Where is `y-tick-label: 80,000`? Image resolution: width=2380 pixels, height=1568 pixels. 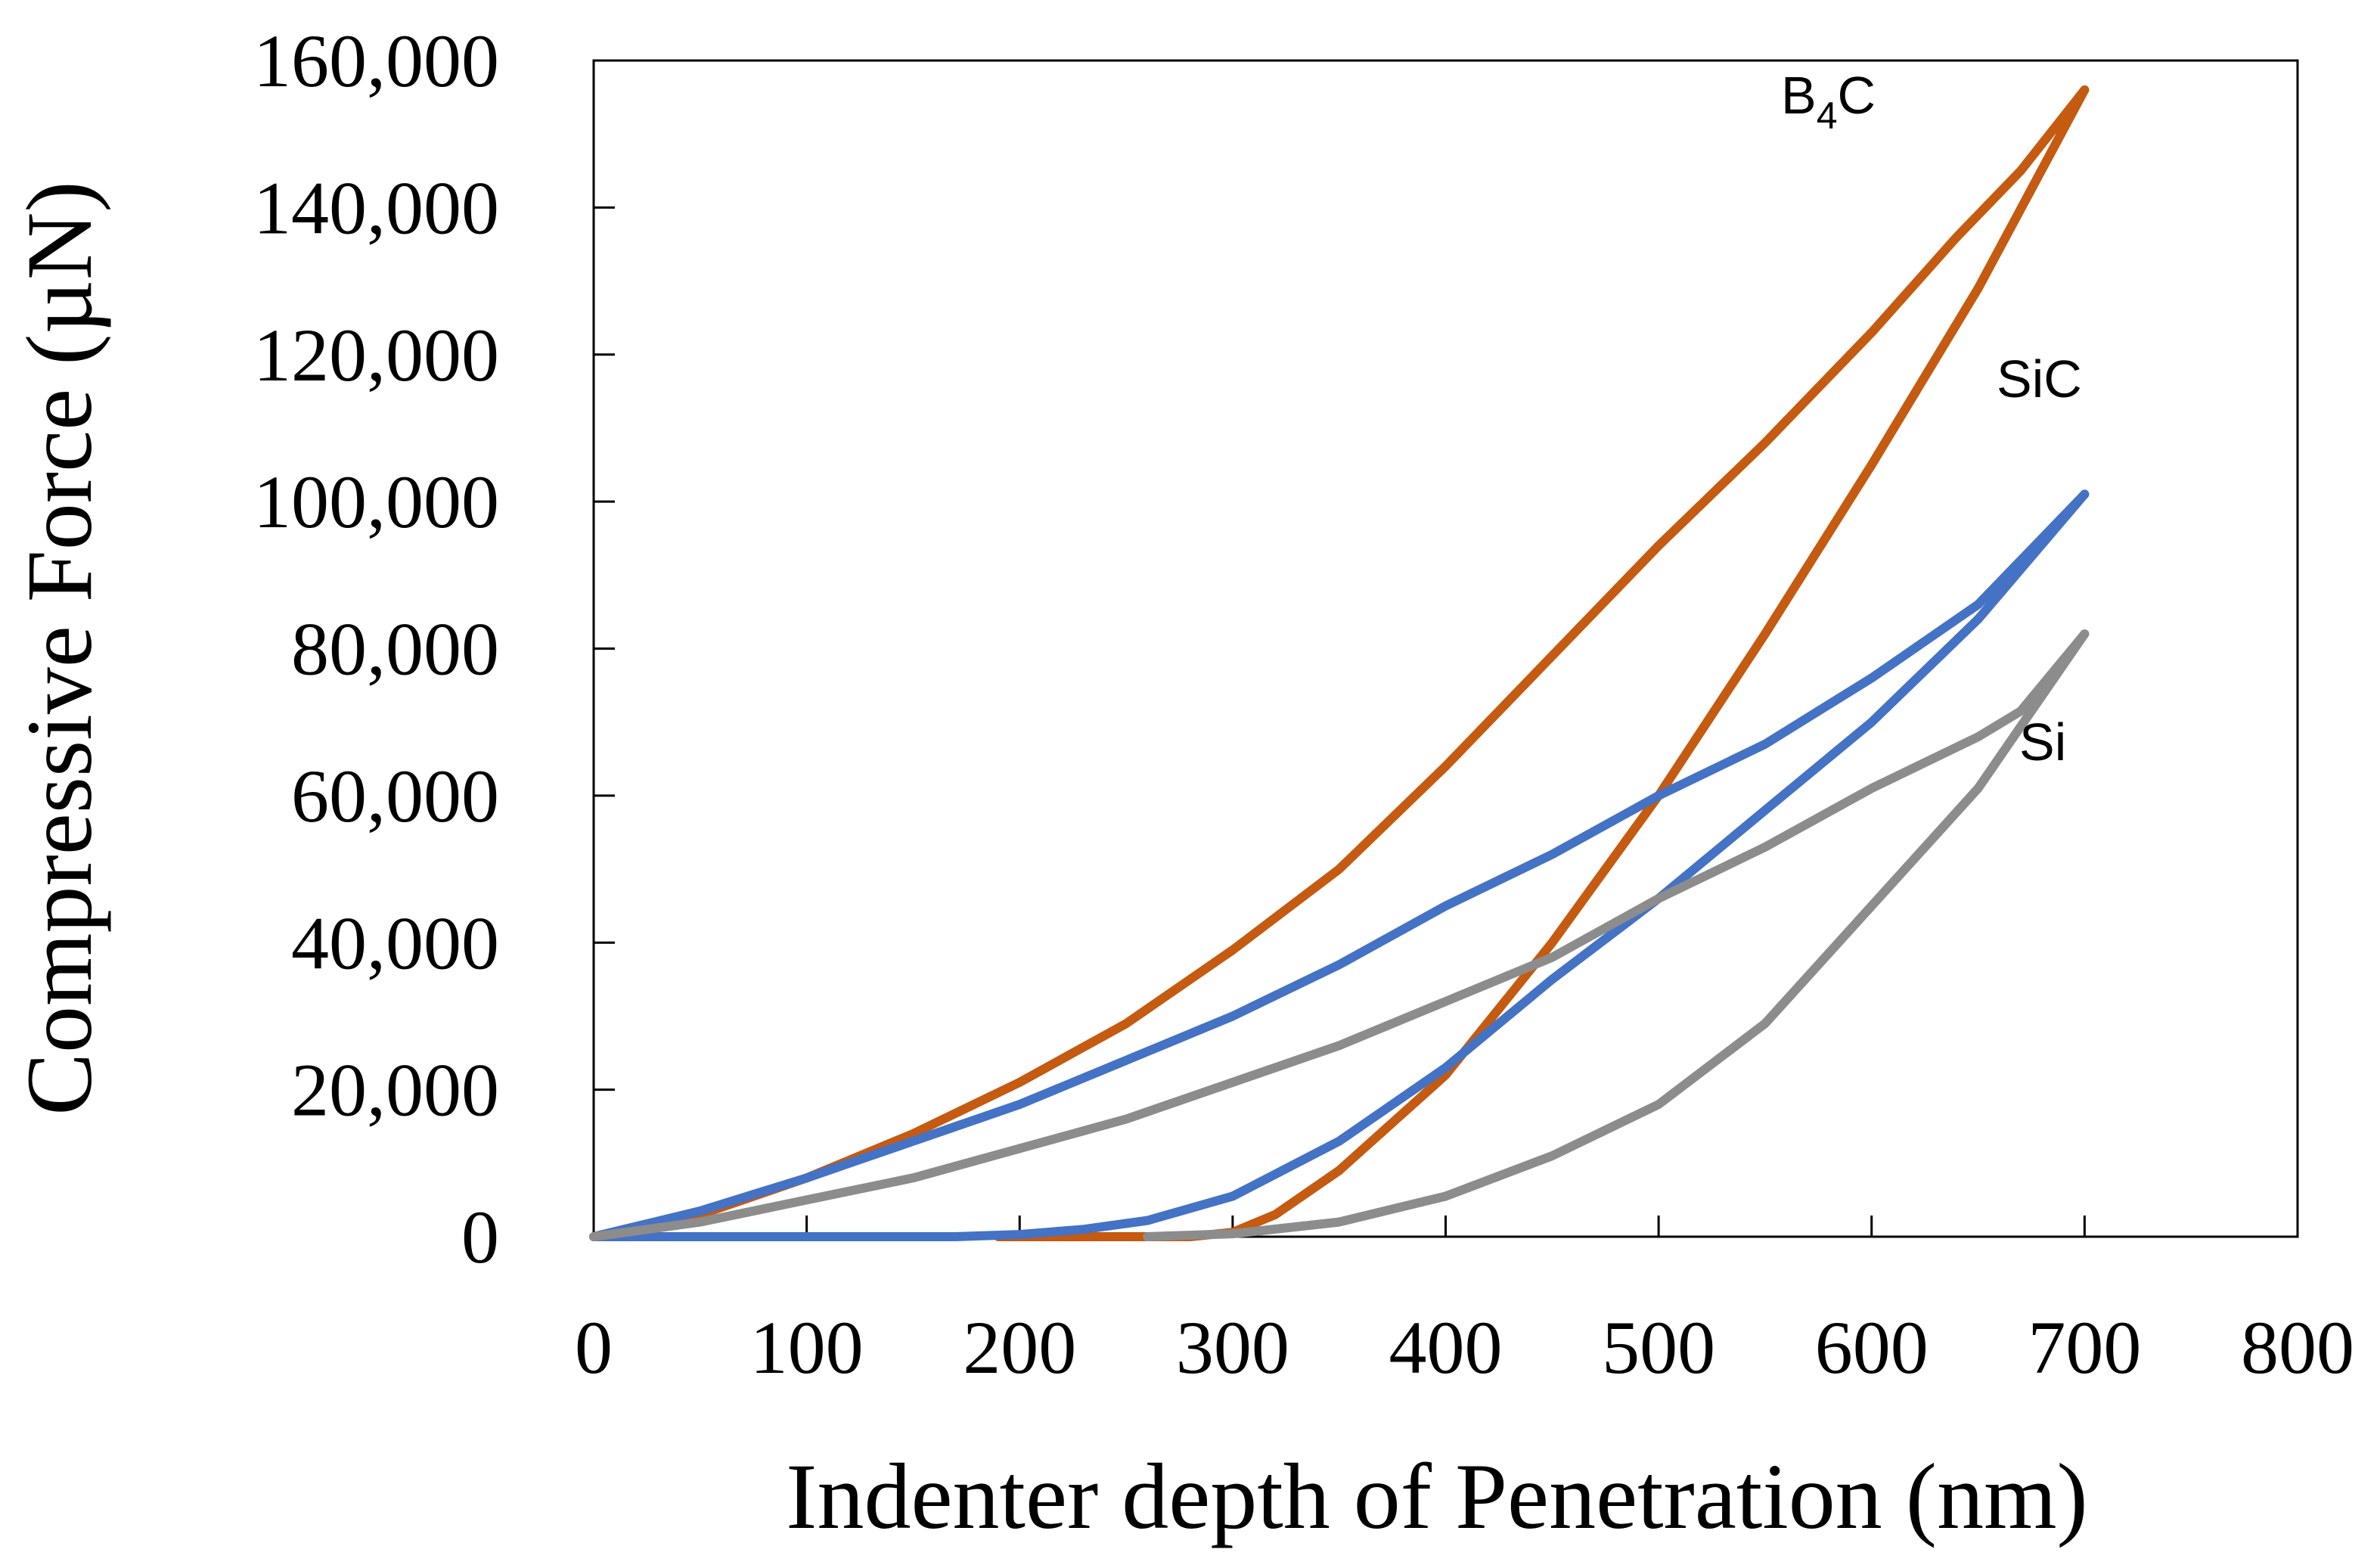 y-tick-label: 80,000 is located at coordinates (395, 649).